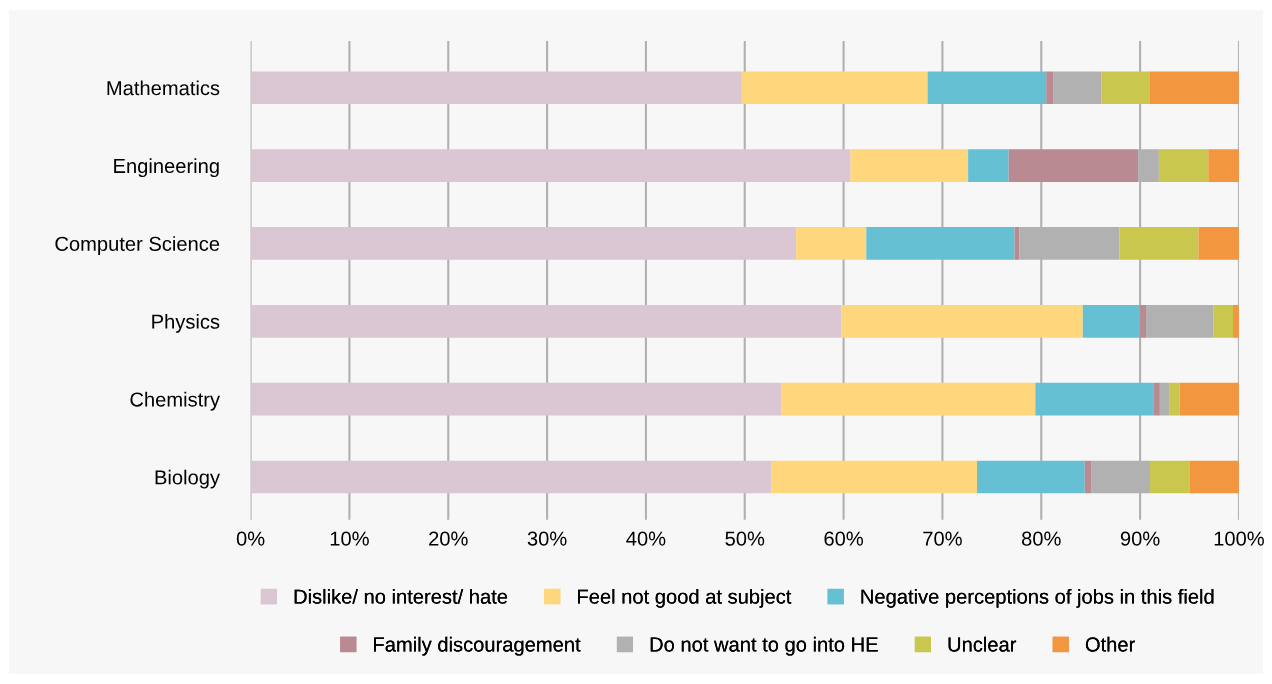 The width and height of the screenshot is (1272, 684). What do you see at coordinates (166, 168) in the screenshot?
I see `y-tick-label: Engineering` at bounding box center [166, 168].